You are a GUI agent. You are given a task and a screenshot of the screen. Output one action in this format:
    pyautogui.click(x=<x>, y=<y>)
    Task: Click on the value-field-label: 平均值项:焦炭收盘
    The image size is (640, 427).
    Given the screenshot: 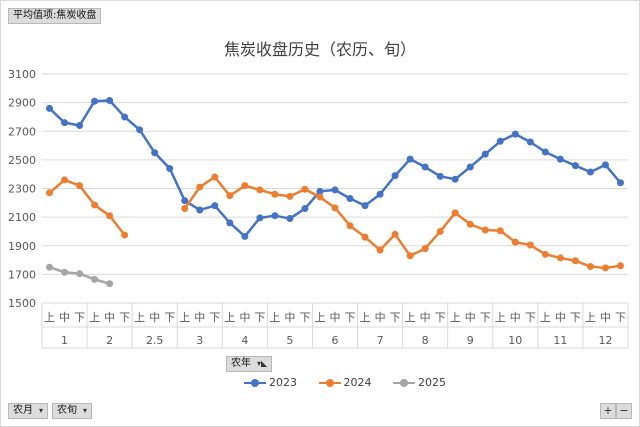 What is the action you would take?
    pyautogui.click(x=55, y=15)
    